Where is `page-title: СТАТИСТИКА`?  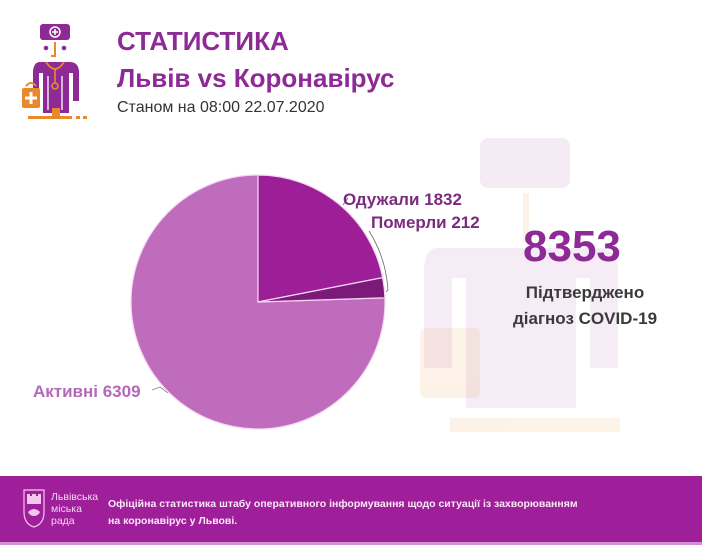 page-title: СТАТИСТИКА is located at coordinates (203, 41).